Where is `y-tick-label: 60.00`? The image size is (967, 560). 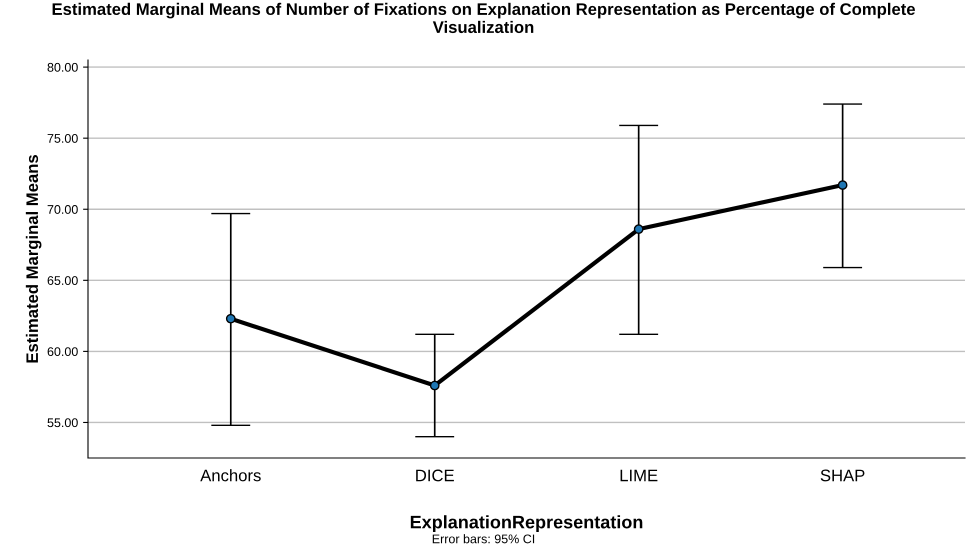
y-tick-label: 60.00 is located at coordinates (63, 351).